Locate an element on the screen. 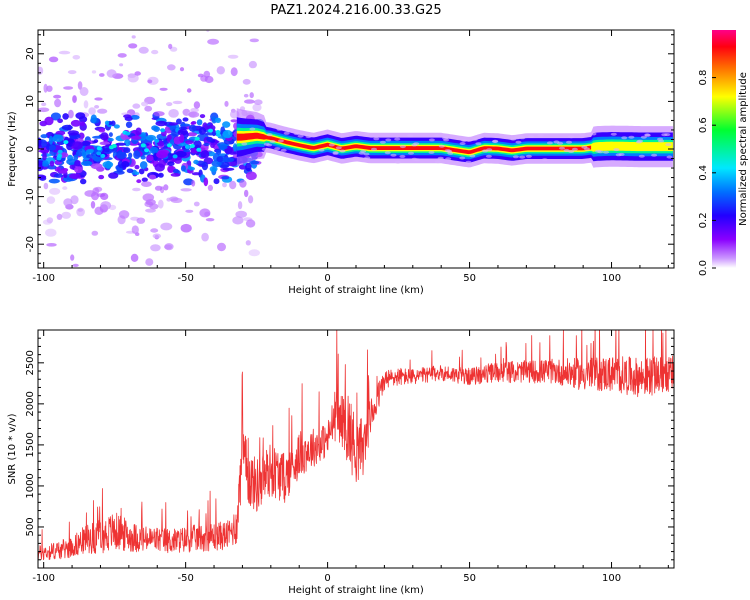 Image resolution: width=750 pixels, height=600 pixels. x-tick-label: 100 is located at coordinates (611, 278).